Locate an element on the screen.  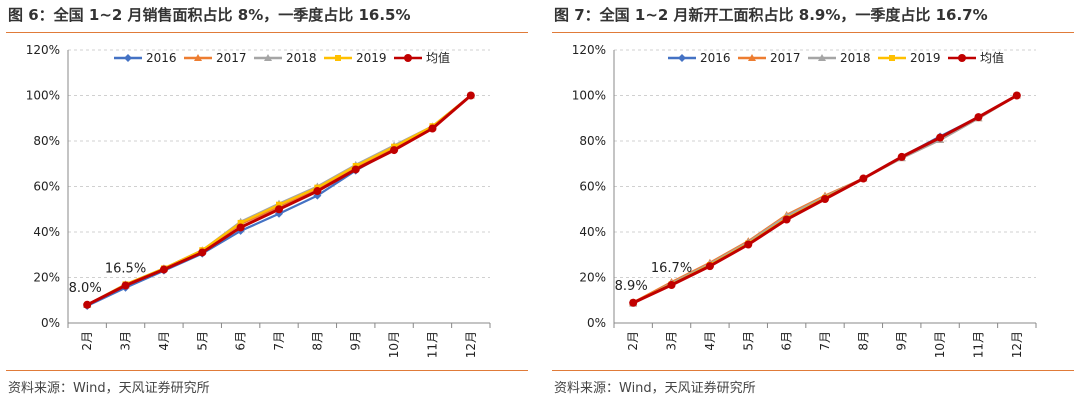
chart1-x-tick-label: 7月 is located at coordinates (825, 341).